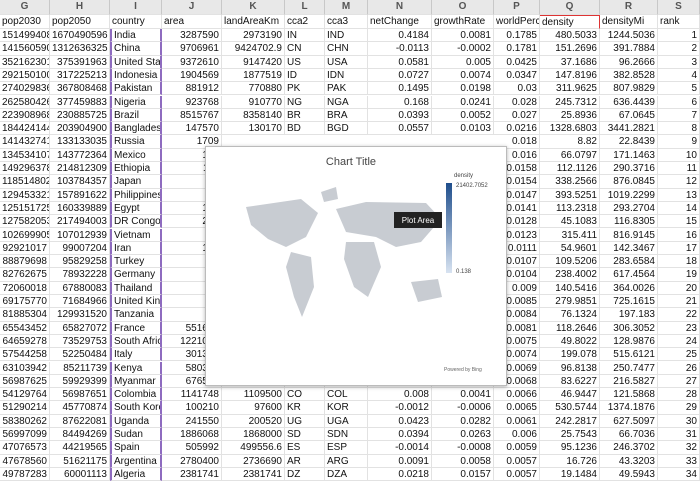  Describe the element at coordinates (346, 89) in the screenshot. I see `data-cell: PAK` at that location.